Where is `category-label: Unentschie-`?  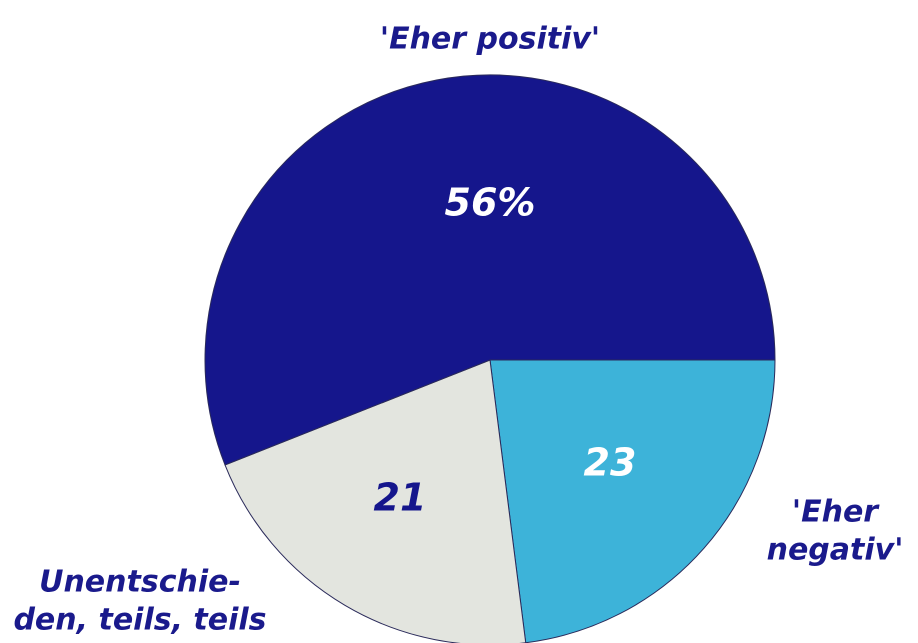
category-label: Unentschie- is located at coordinates (140, 582).